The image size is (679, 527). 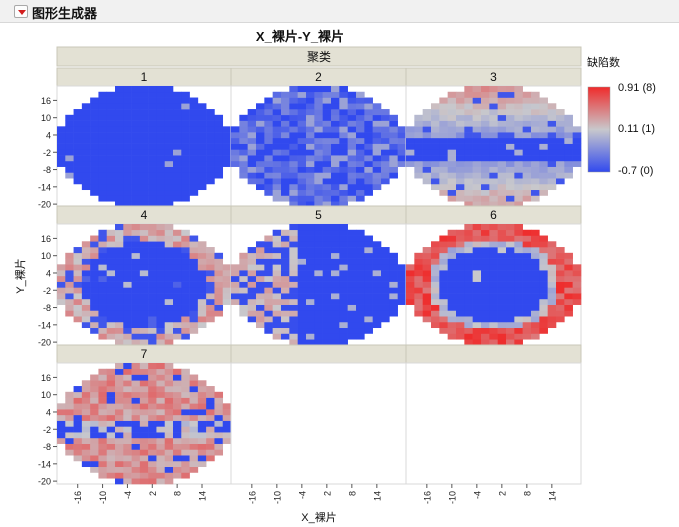 I want to click on panel-header, so click(x=318, y=354).